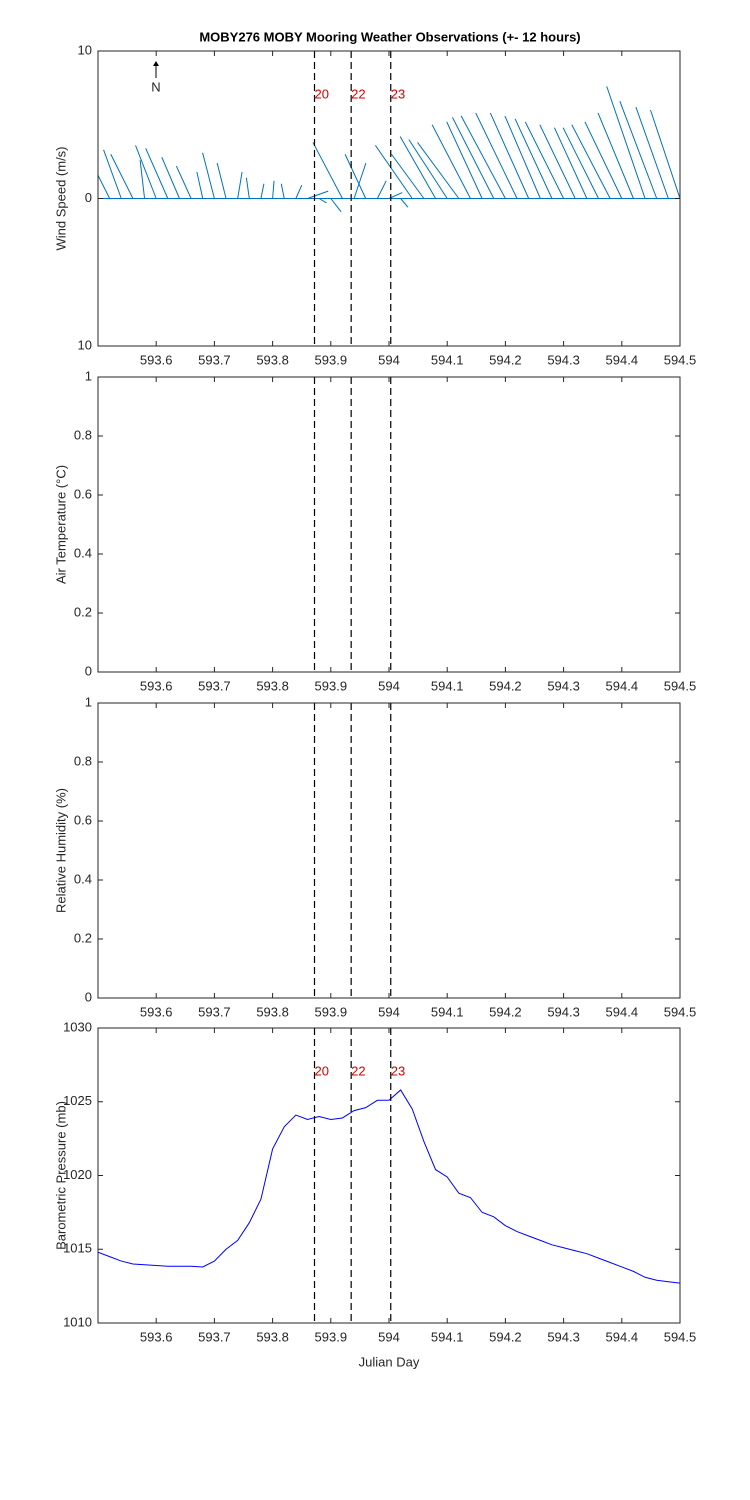 This screenshot has height=1500, width=750. Describe the element at coordinates (389, 1361) in the screenshot. I see `x-axis-label: Julian Day` at that location.